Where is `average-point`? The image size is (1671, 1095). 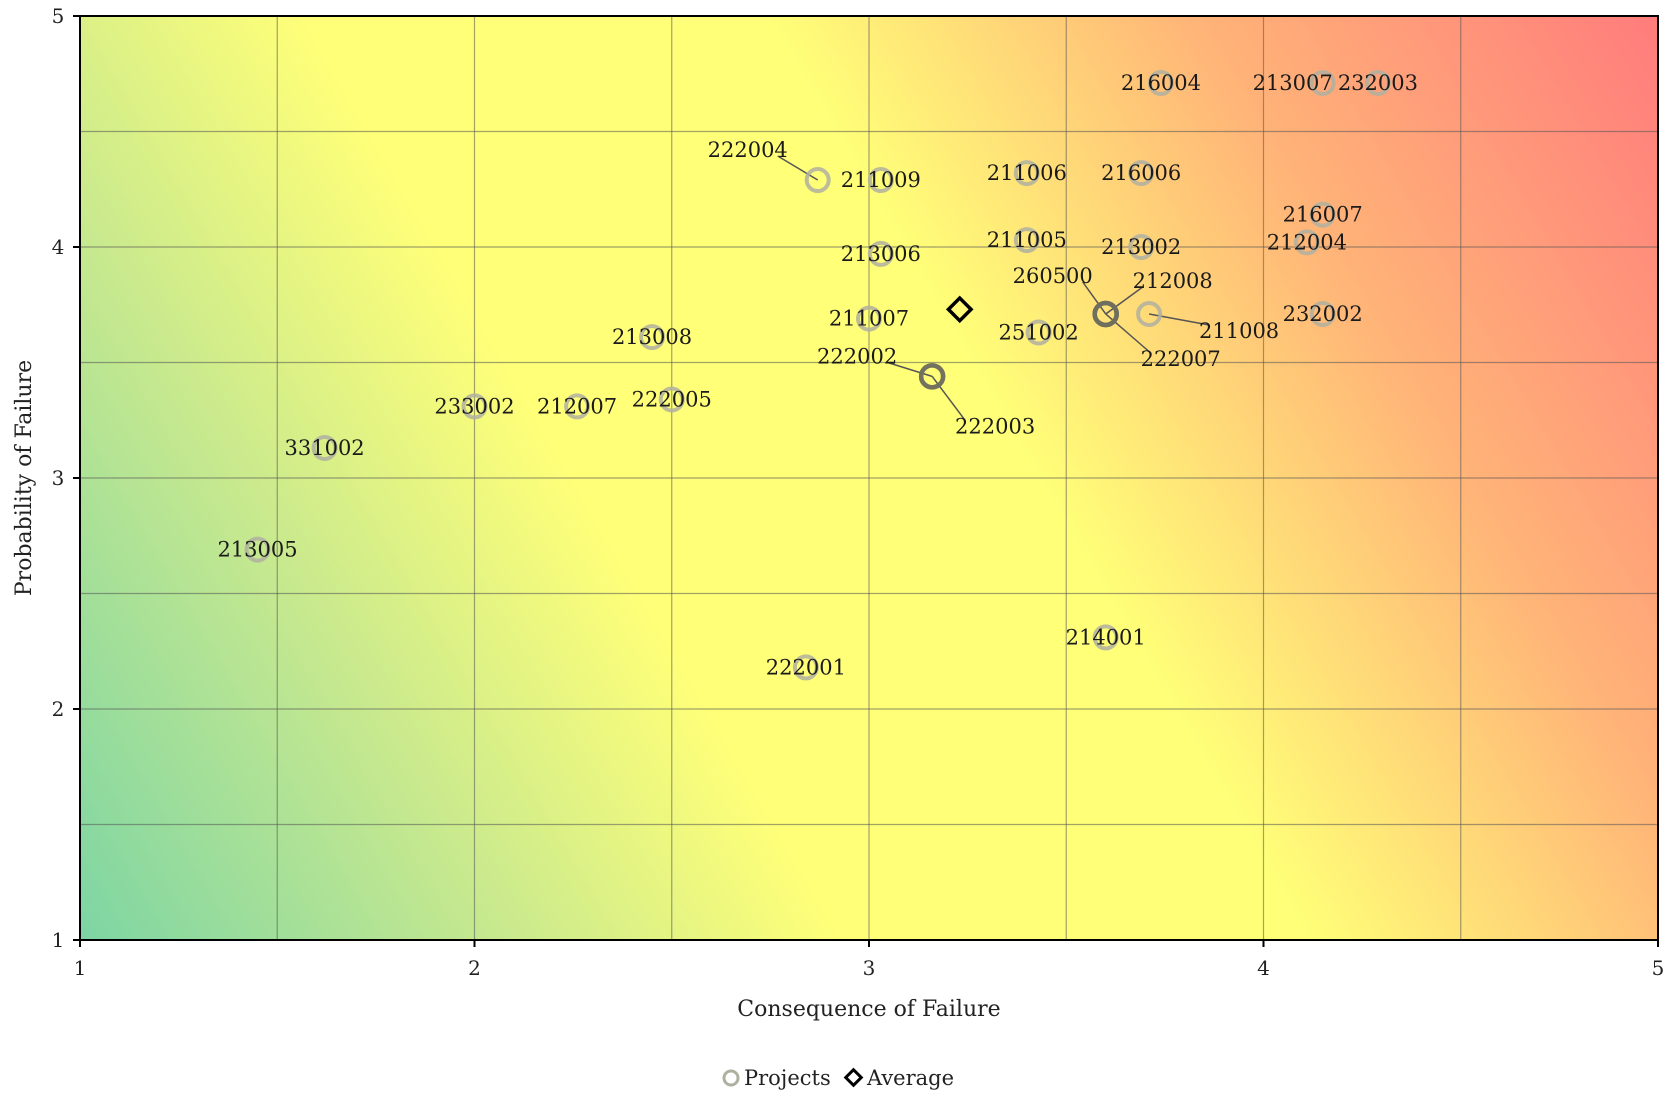
average-point is located at coordinates (959, 309).